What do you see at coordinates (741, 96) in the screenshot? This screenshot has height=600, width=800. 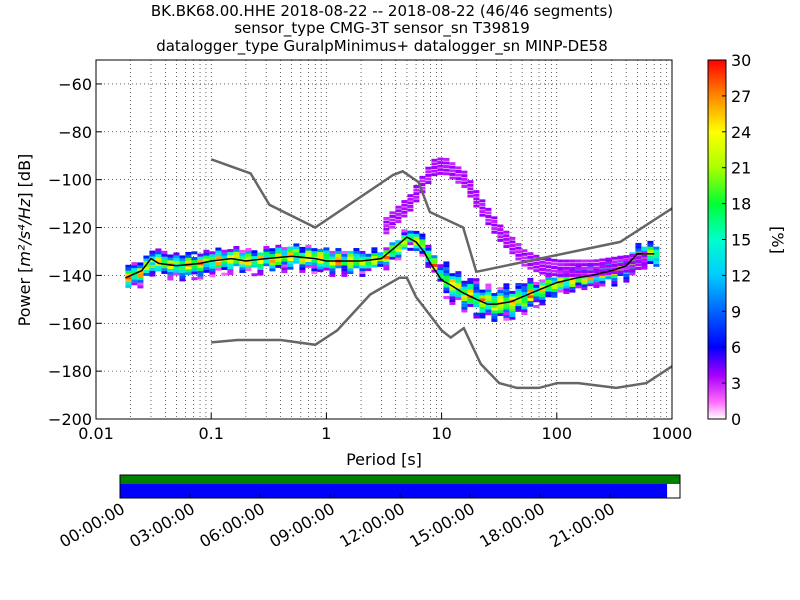 I see `colorbar-tick-label: 27` at bounding box center [741, 96].